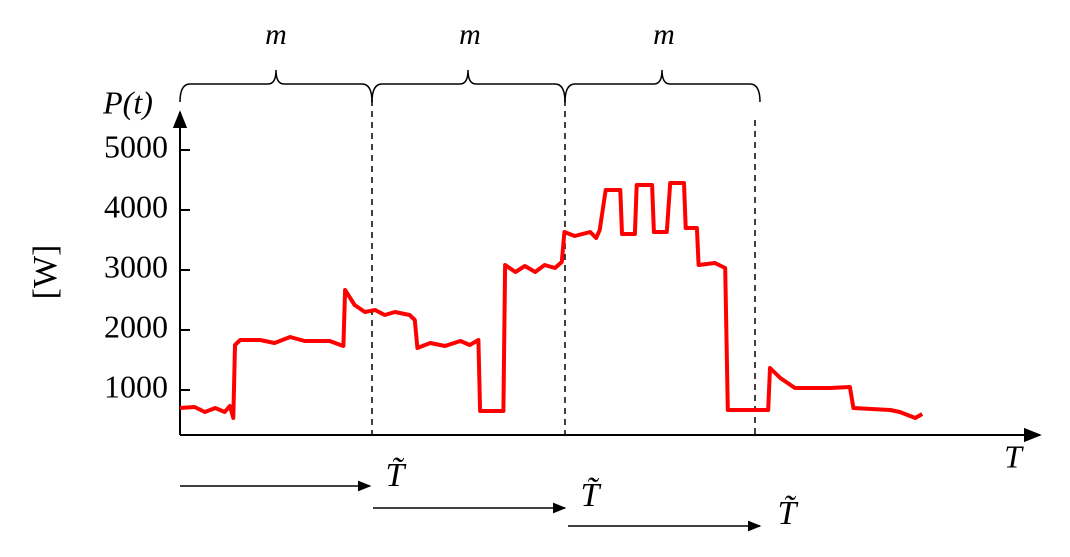 This screenshot has width=1070, height=557. What do you see at coordinates (136, 266) in the screenshot?
I see `y-tick-label: 3000` at bounding box center [136, 266].